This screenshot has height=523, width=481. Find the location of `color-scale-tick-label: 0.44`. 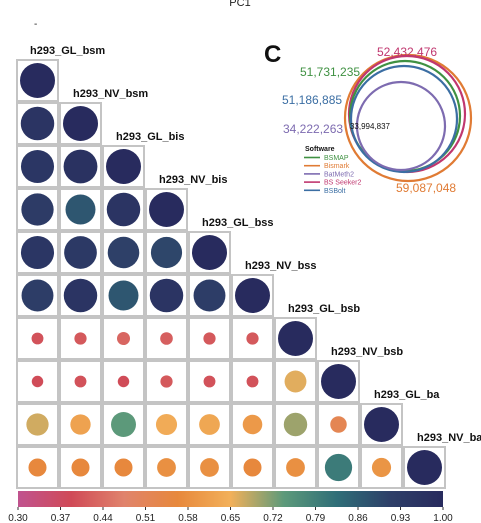

color-scale-tick-label: 0.44 is located at coordinates (103, 518).